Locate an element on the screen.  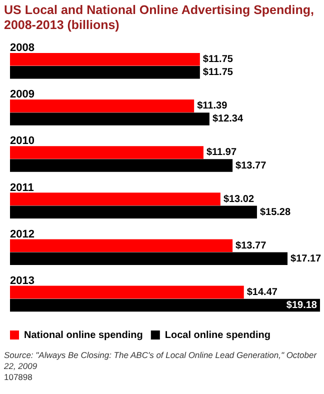
data-label: $12.34 is located at coordinates (228, 119).